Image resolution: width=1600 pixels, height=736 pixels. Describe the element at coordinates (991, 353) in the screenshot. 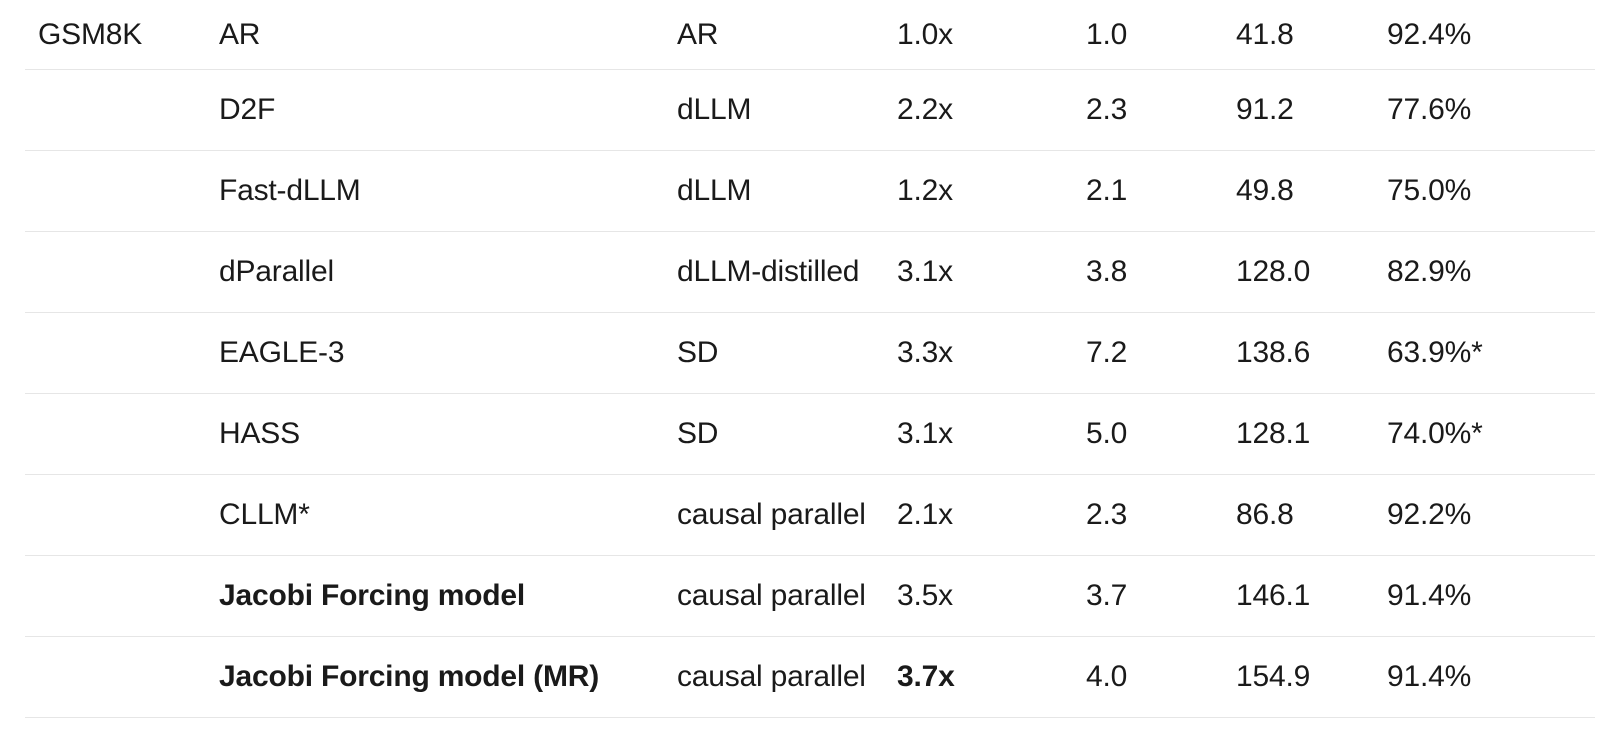

I see `cell-speedup: 3.3x` at that location.